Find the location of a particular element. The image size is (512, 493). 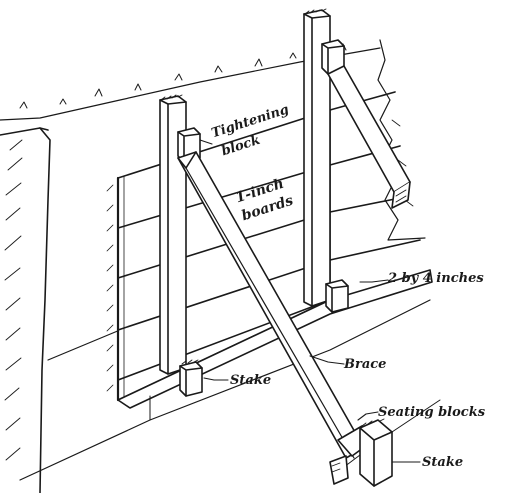

label-seating-blocks: Seating blocks is located at coordinates (432, 412).